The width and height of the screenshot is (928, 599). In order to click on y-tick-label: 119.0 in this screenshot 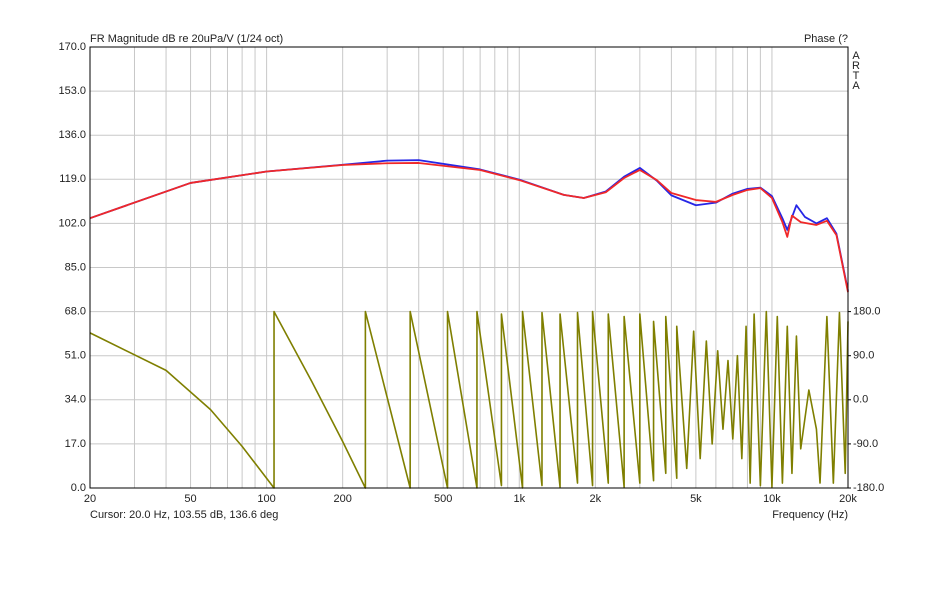, I will do `click(72, 179)`.